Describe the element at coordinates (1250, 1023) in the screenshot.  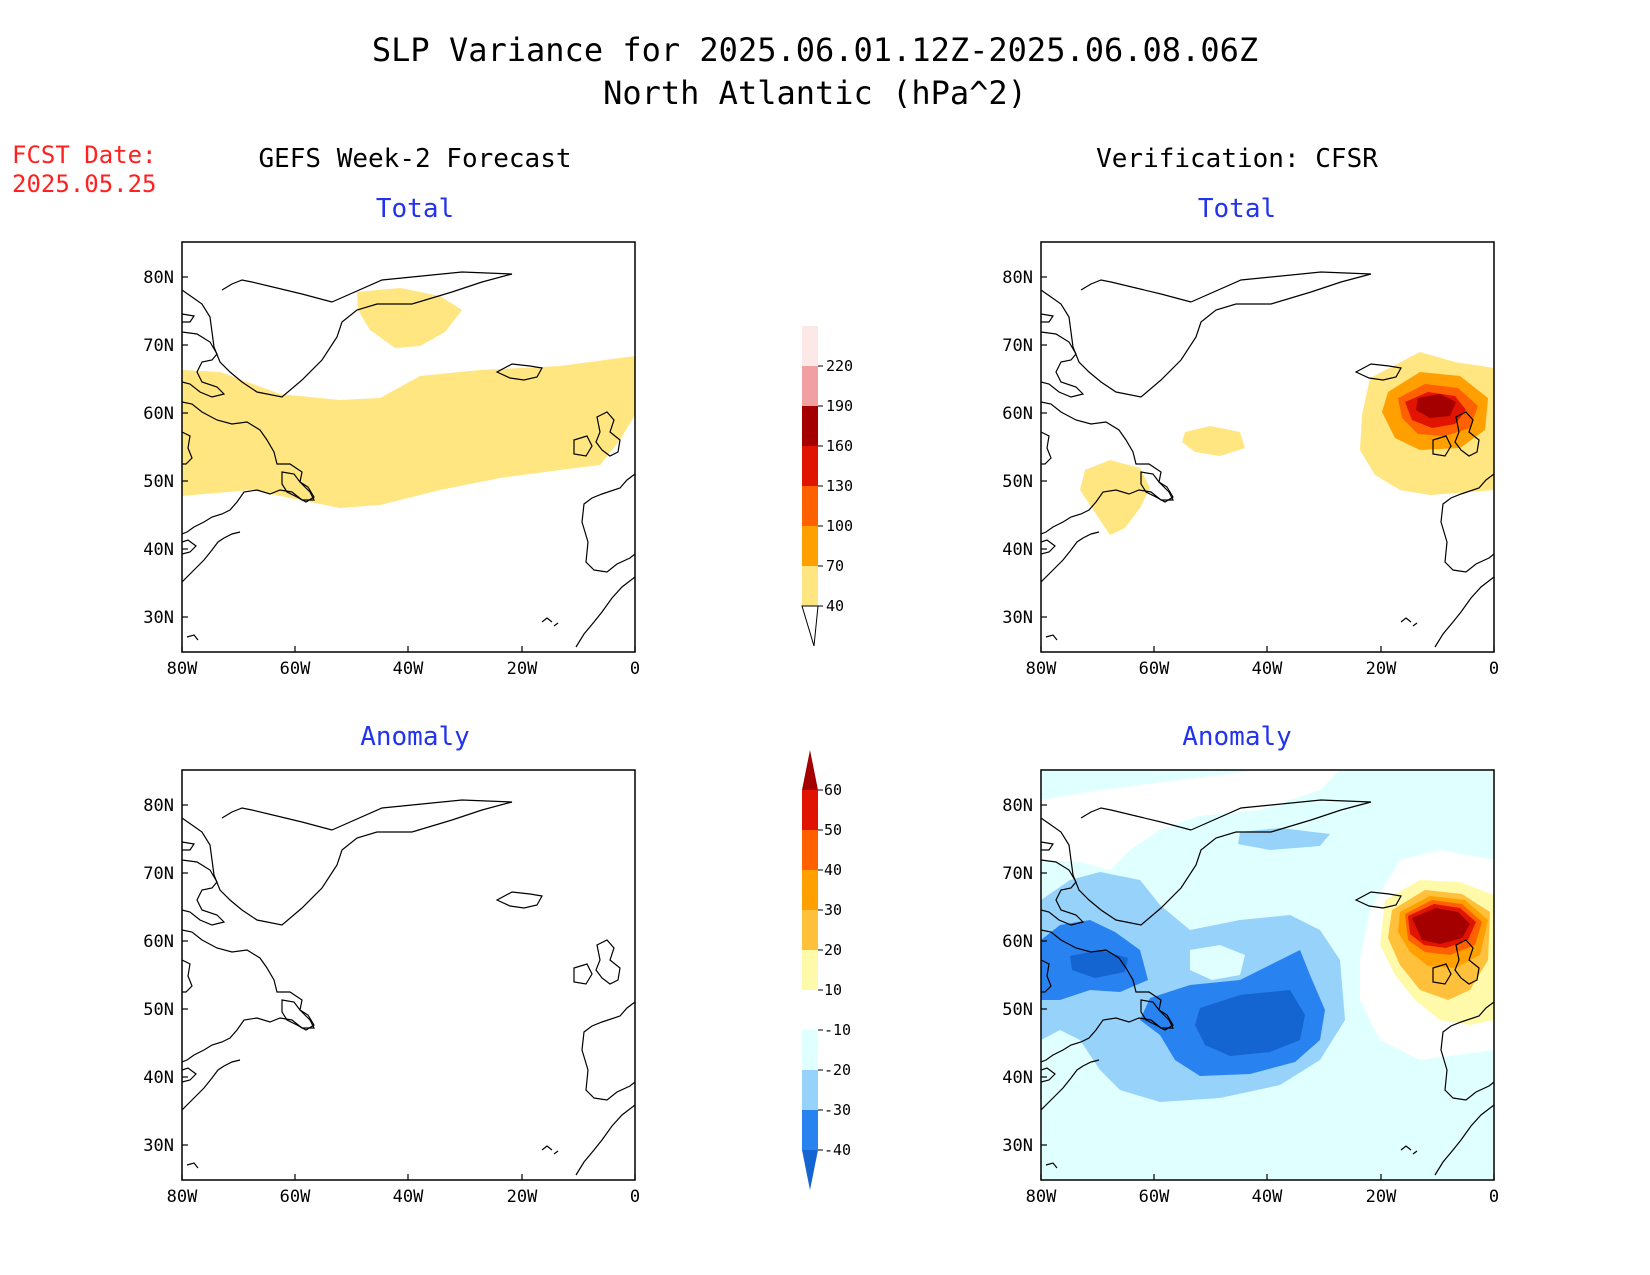
I see `cfsr-anomaly-minus40-central` at that location.